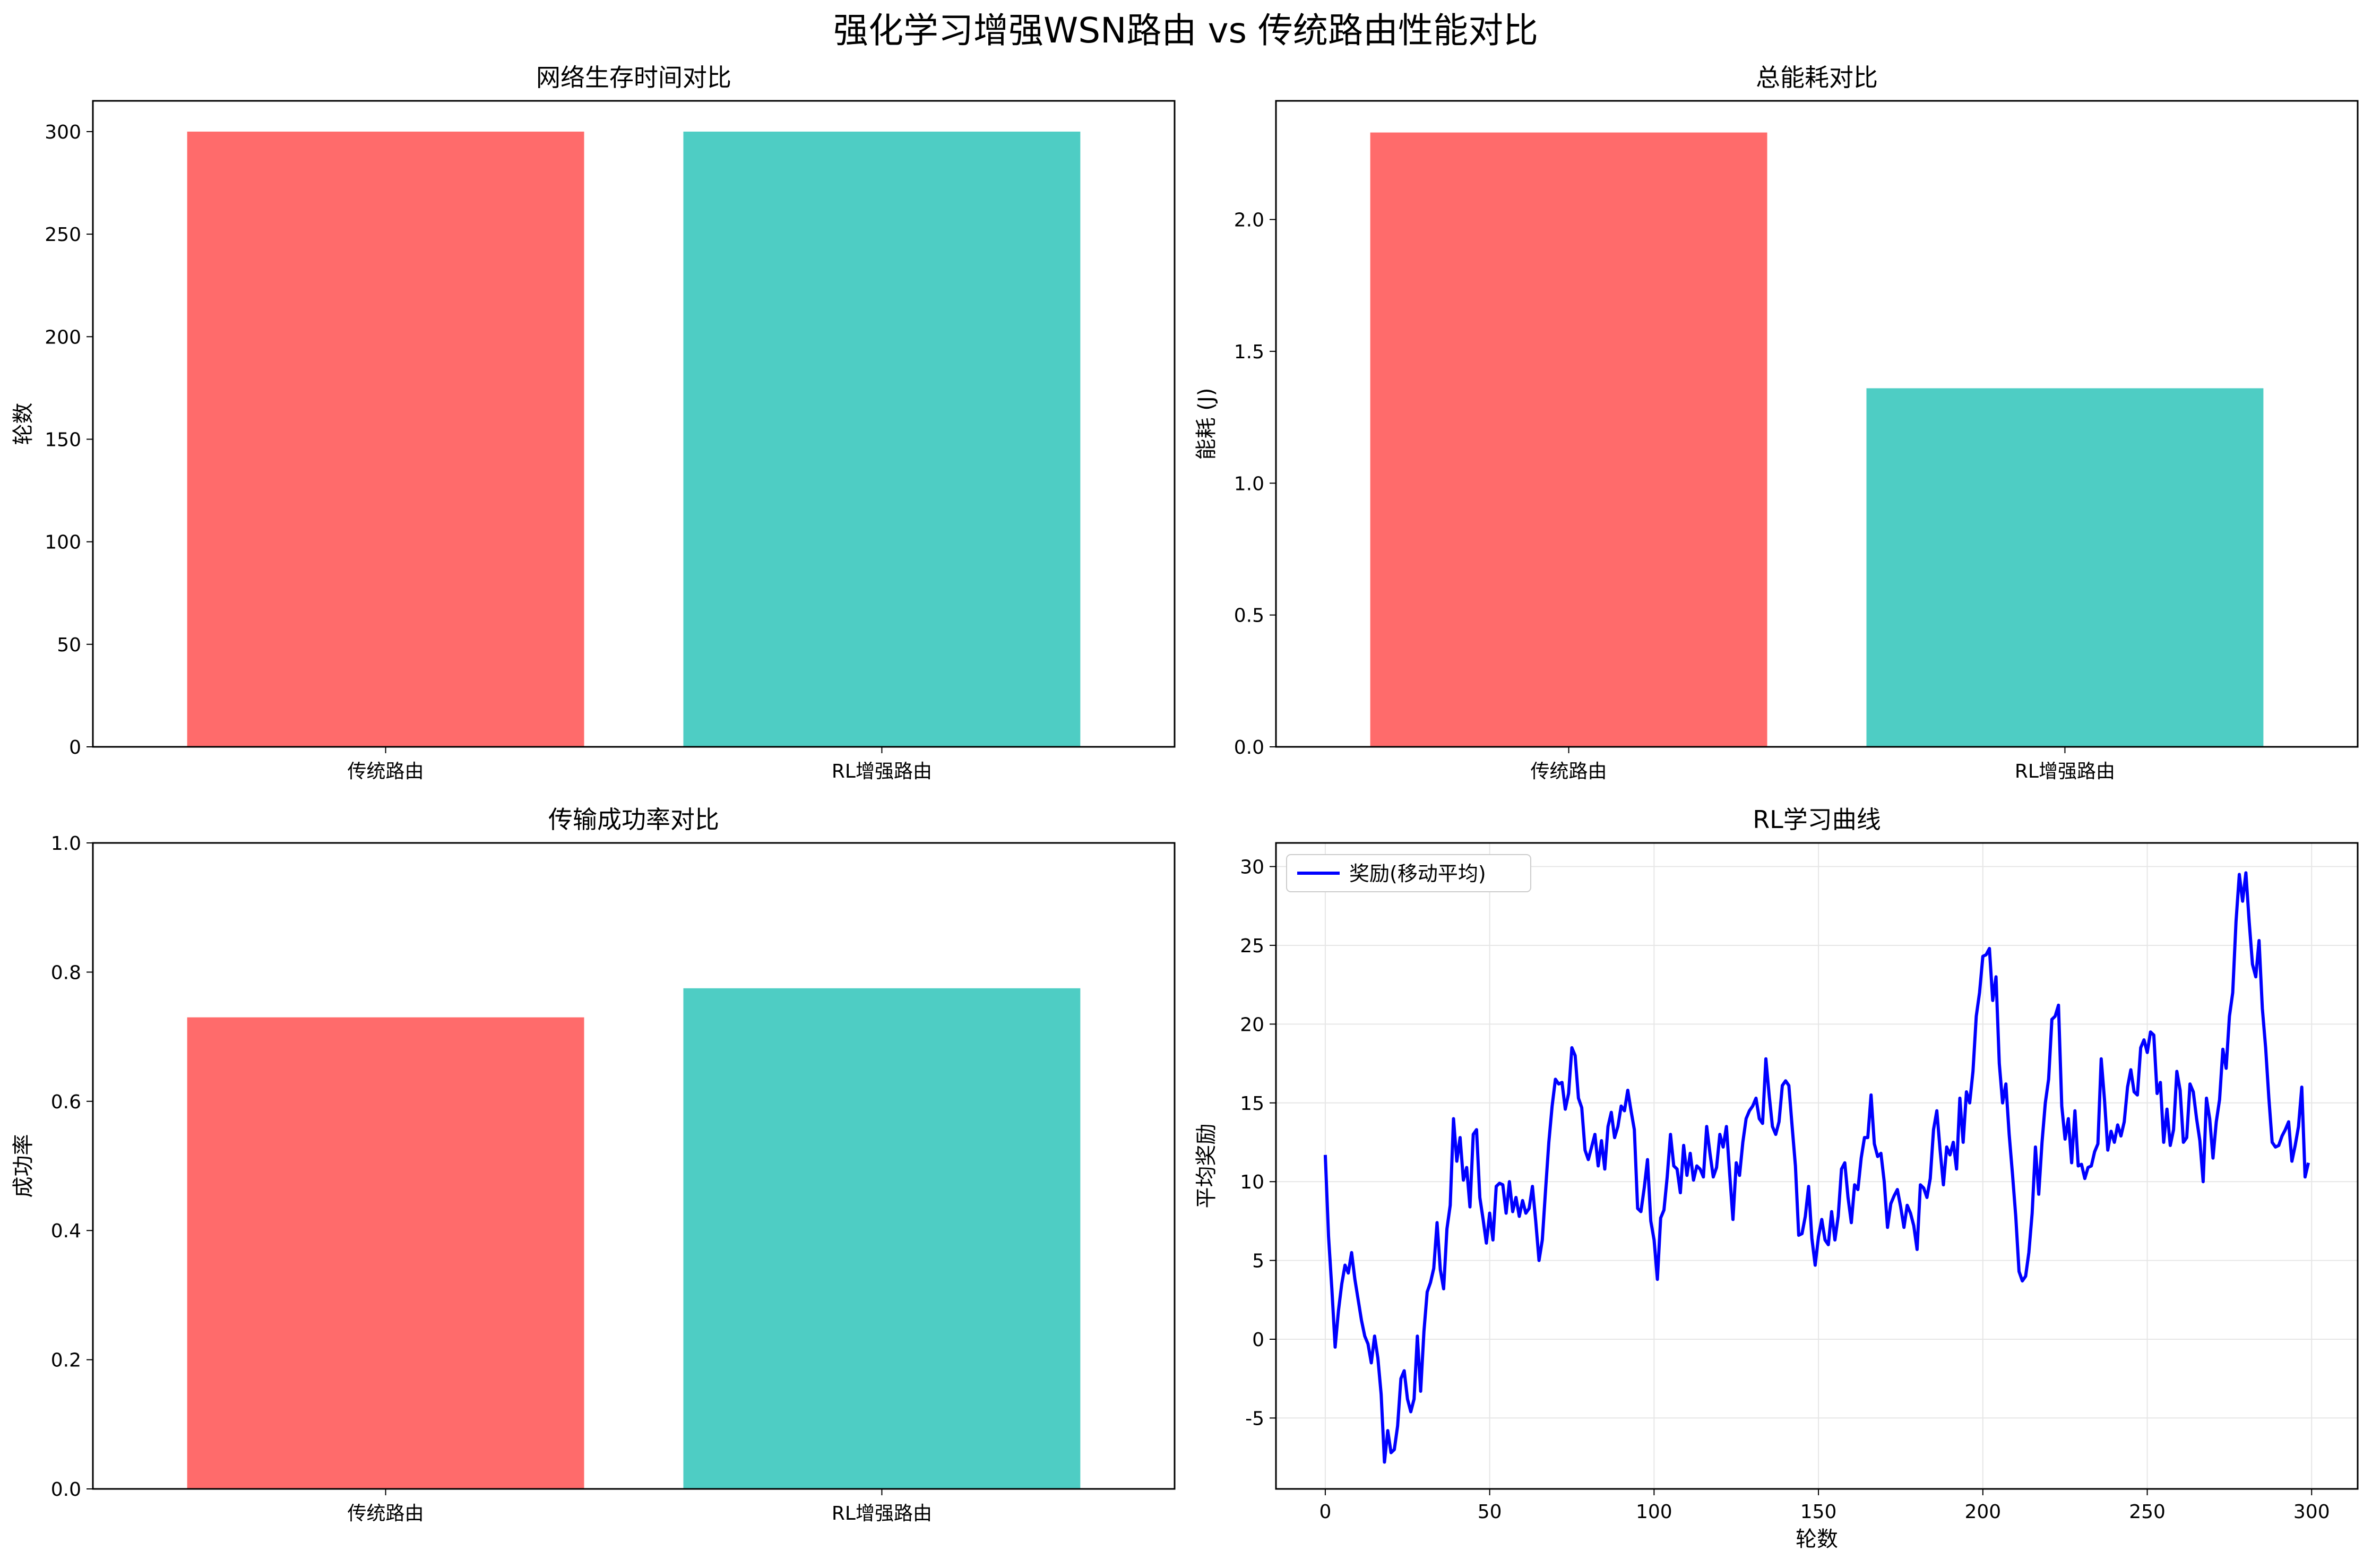 The width and height of the screenshot is (2372, 1568). What do you see at coordinates (63, 235) in the screenshot?
I see `y-tick-label: 250` at bounding box center [63, 235].